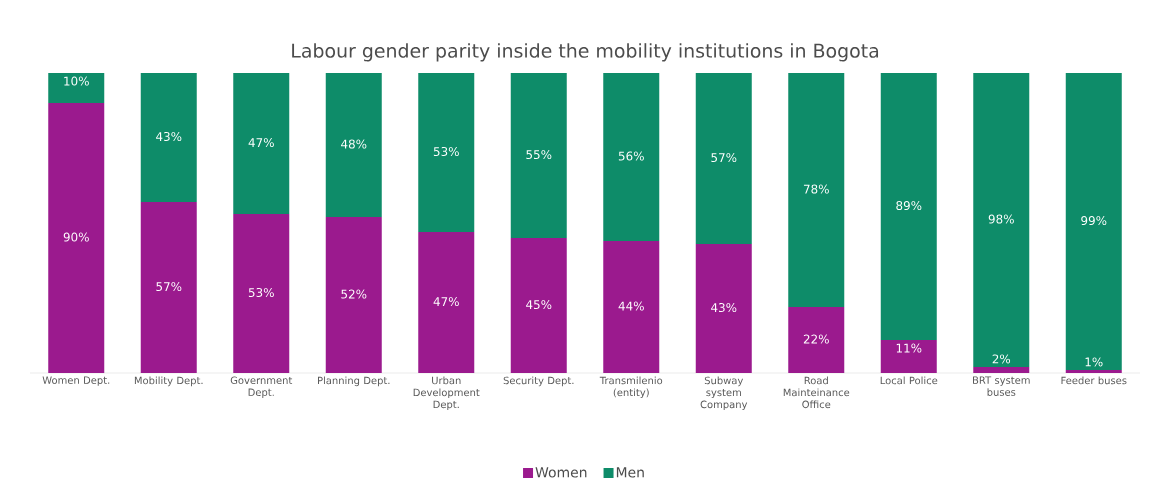 This screenshot has height=491, width=1170. Describe the element at coordinates (909, 348) in the screenshot. I see `data-label: 11%` at that location.